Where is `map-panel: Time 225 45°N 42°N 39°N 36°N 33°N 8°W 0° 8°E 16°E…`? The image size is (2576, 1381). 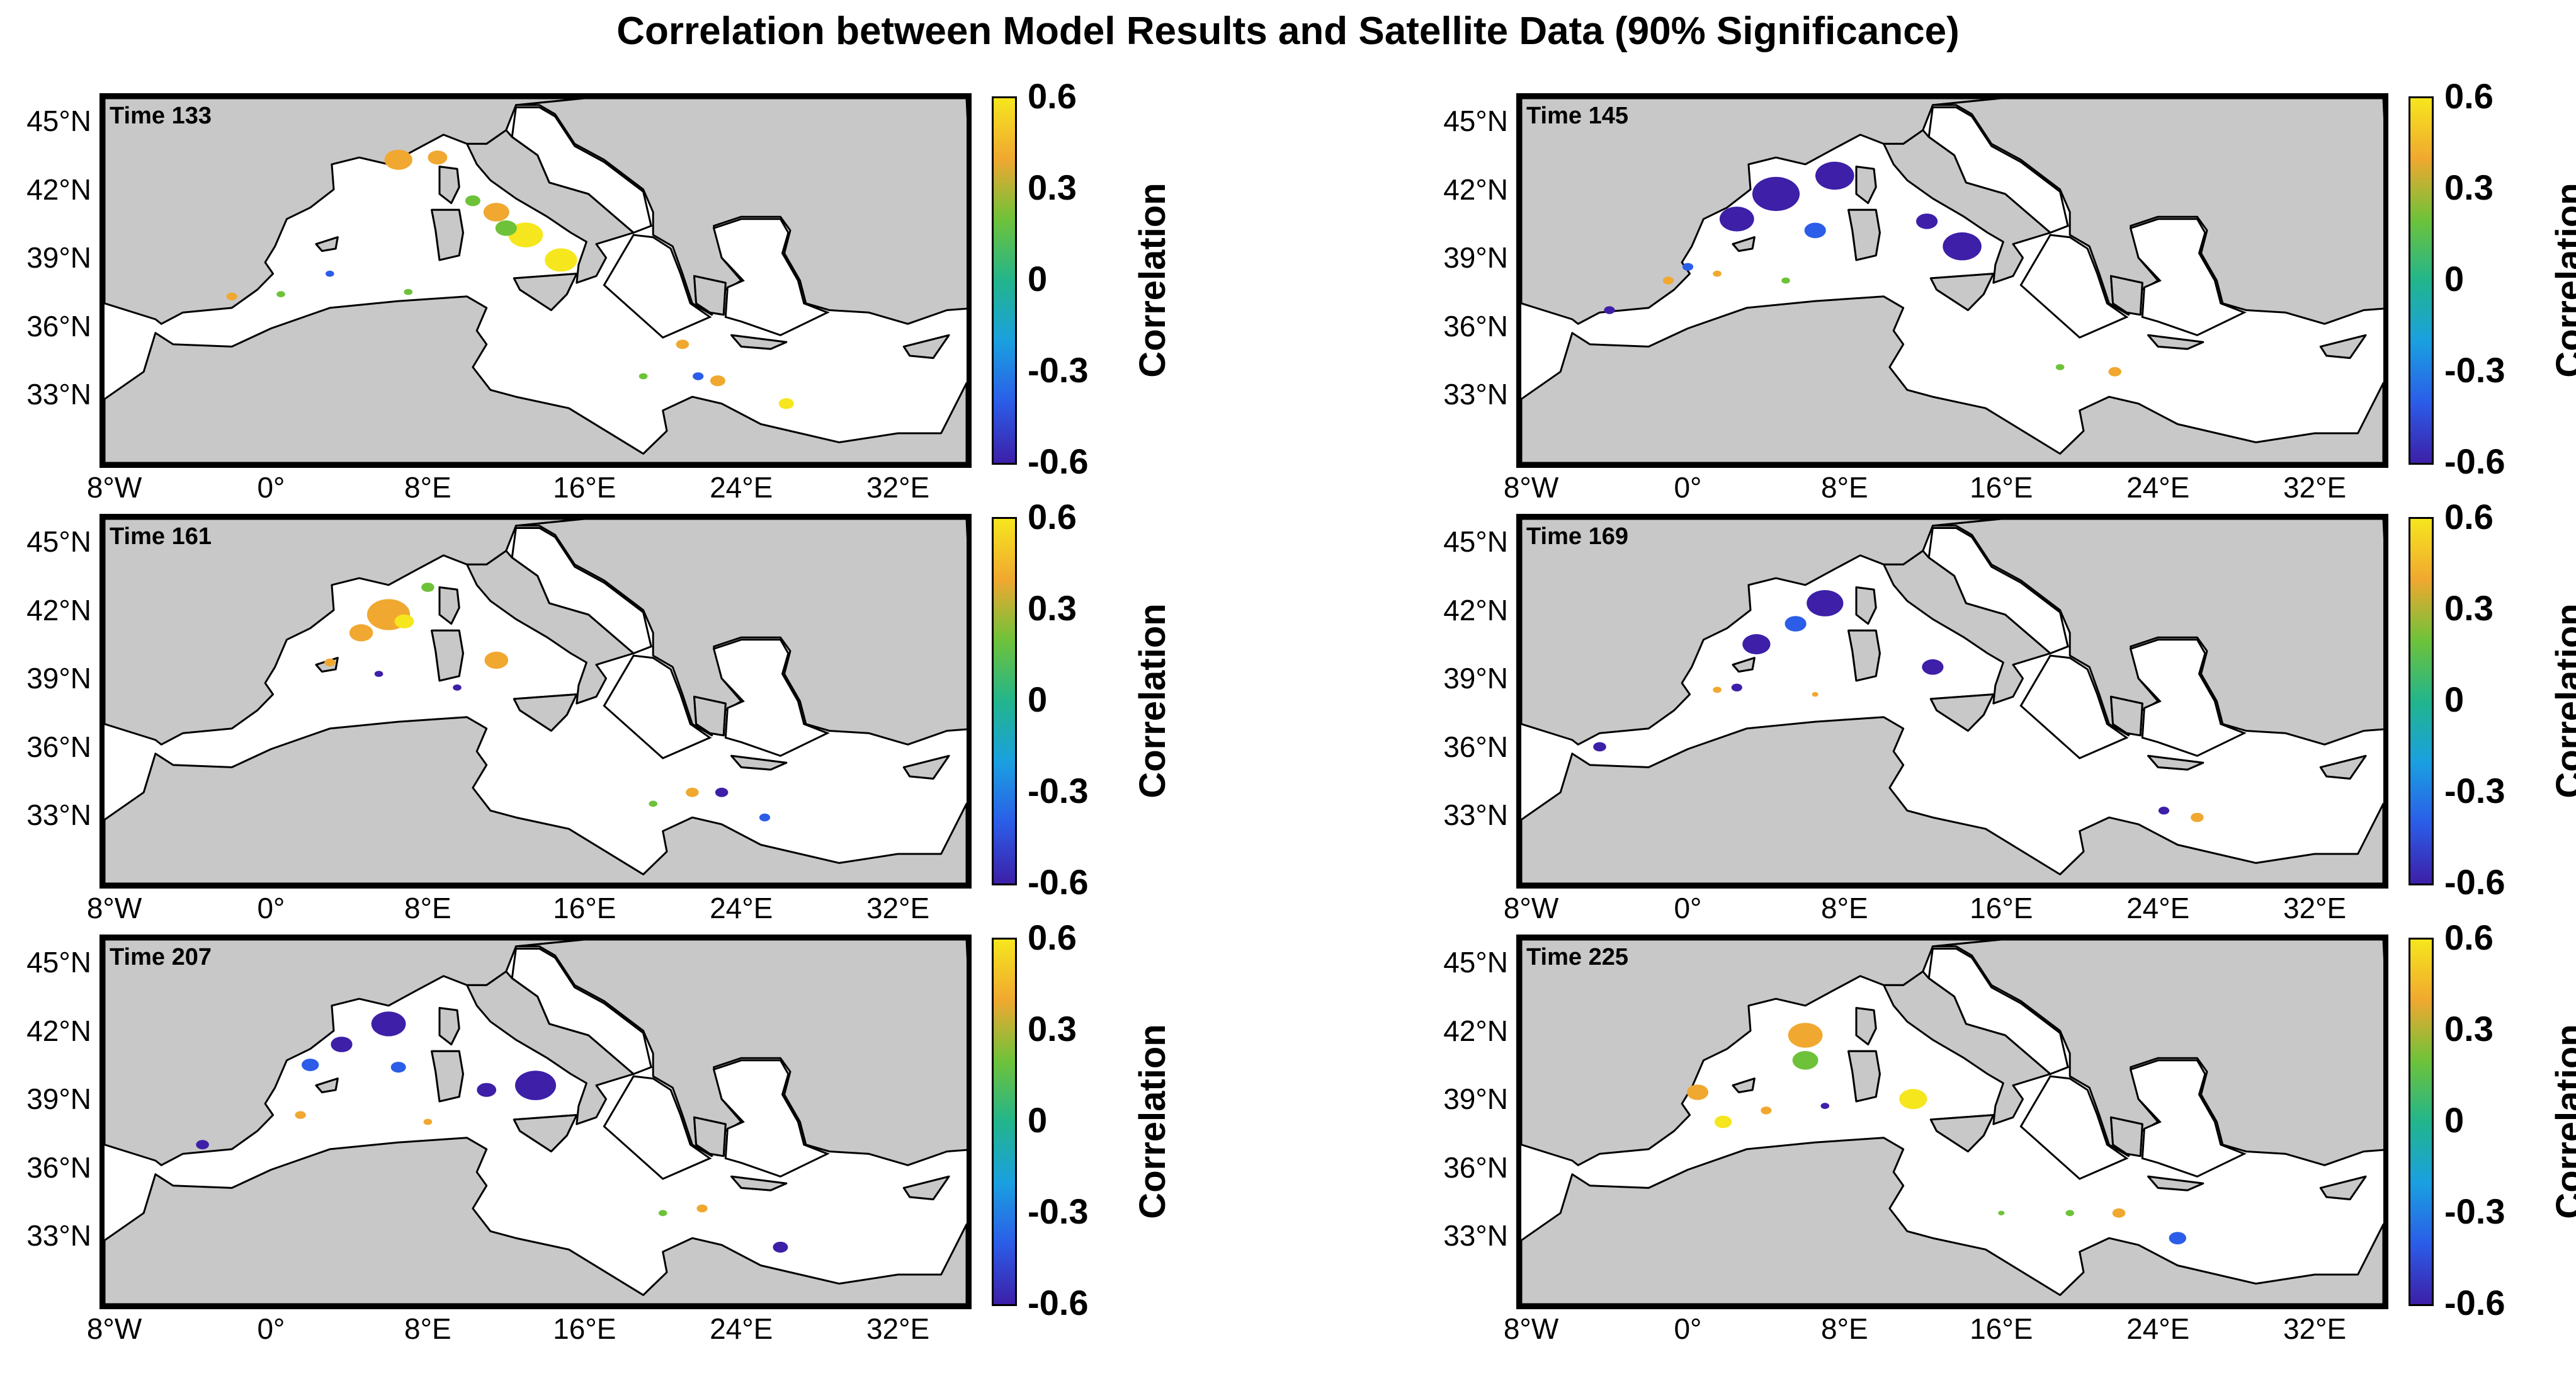
map-panel: Time 225 45°N 42°N 39°N 36°N 33°N 8°W 0° 8°E 16°E… is located at coordinates (1996, 1144).